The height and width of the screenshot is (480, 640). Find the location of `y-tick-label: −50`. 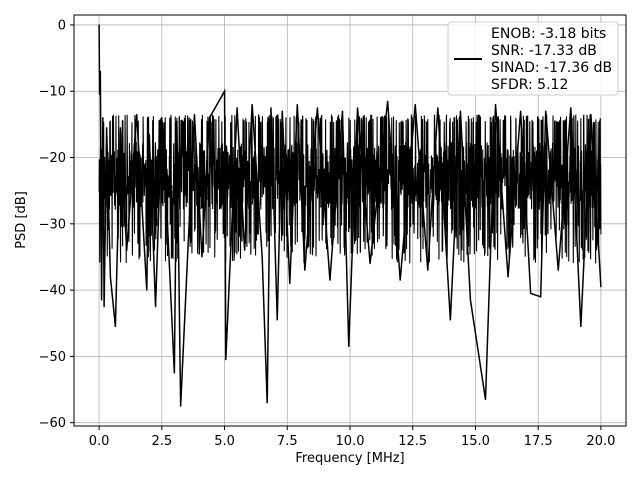

y-tick-label: −50 is located at coordinates (52, 357).